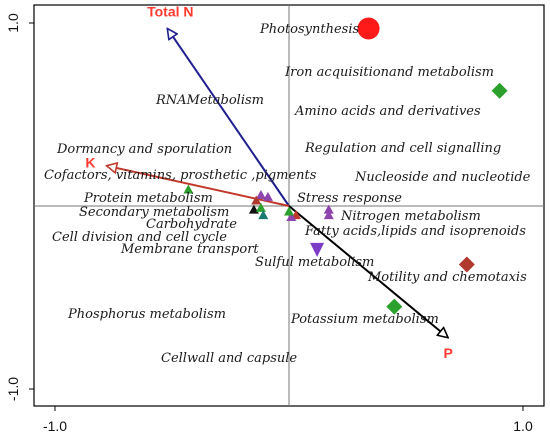 Image resolution: width=550 pixels, height=438 pixels. Describe the element at coordinates (447, 277) in the screenshot. I see `function-category-label: Motility and chemotaxis` at that location.